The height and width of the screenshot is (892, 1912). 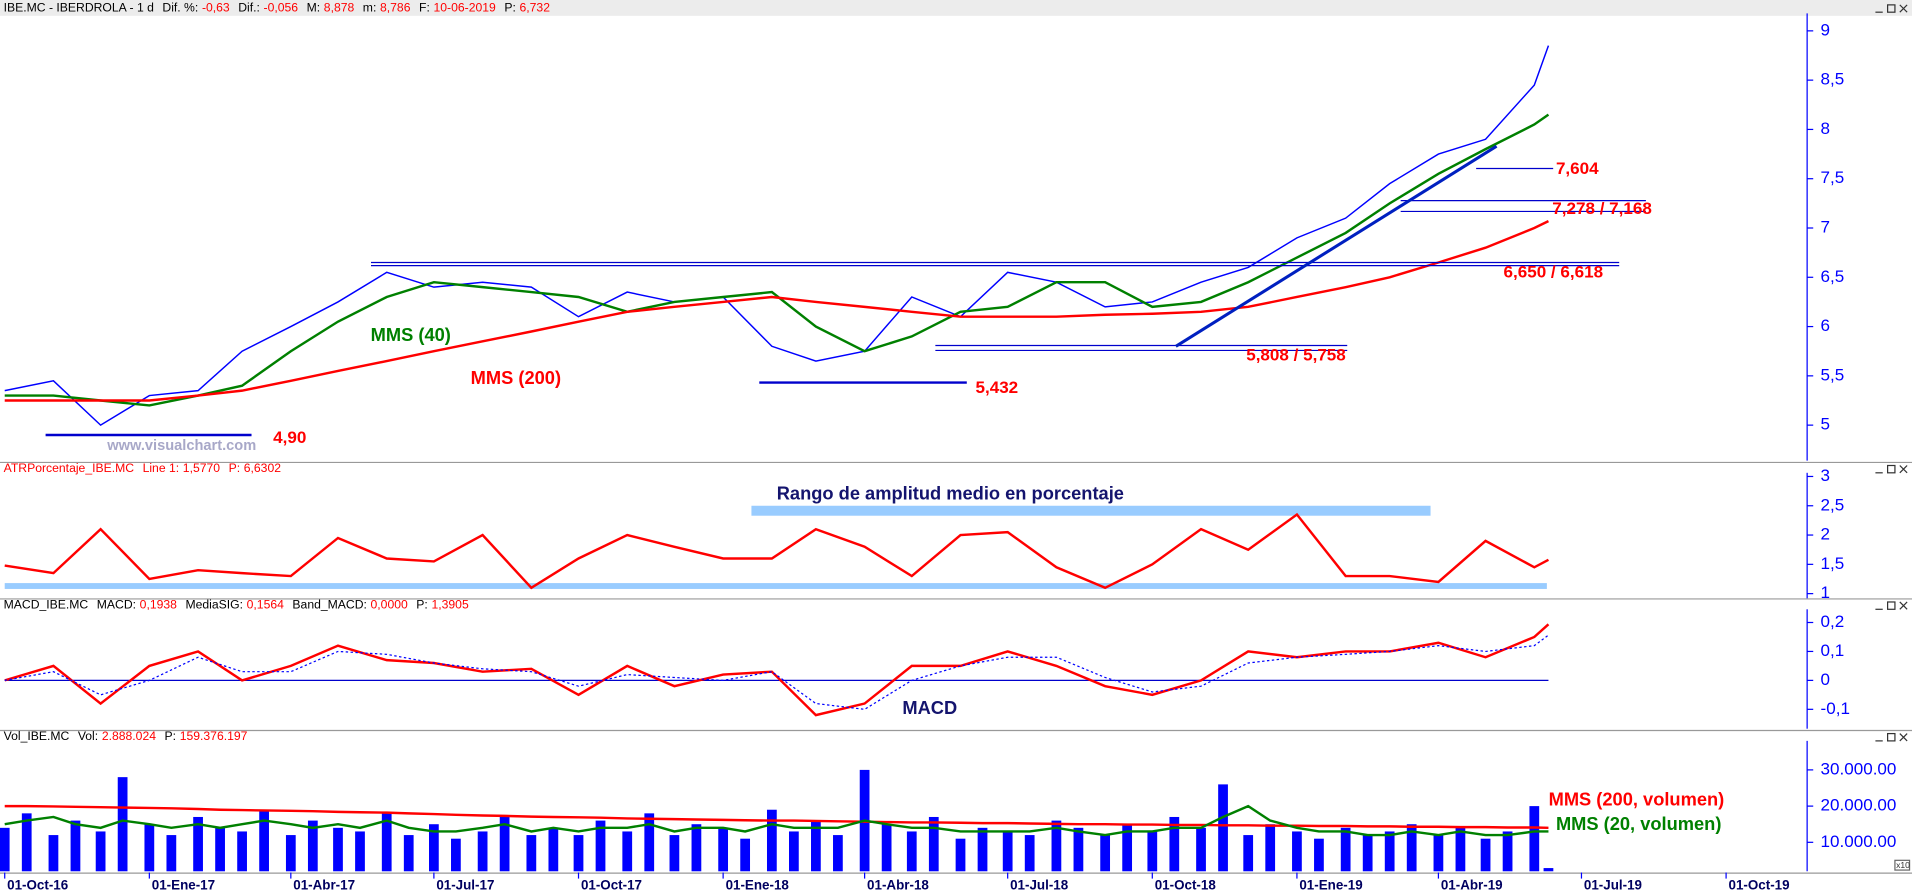 What do you see at coordinates (411, 334) in the screenshot?
I see `series-label: MMS (40)` at bounding box center [411, 334].